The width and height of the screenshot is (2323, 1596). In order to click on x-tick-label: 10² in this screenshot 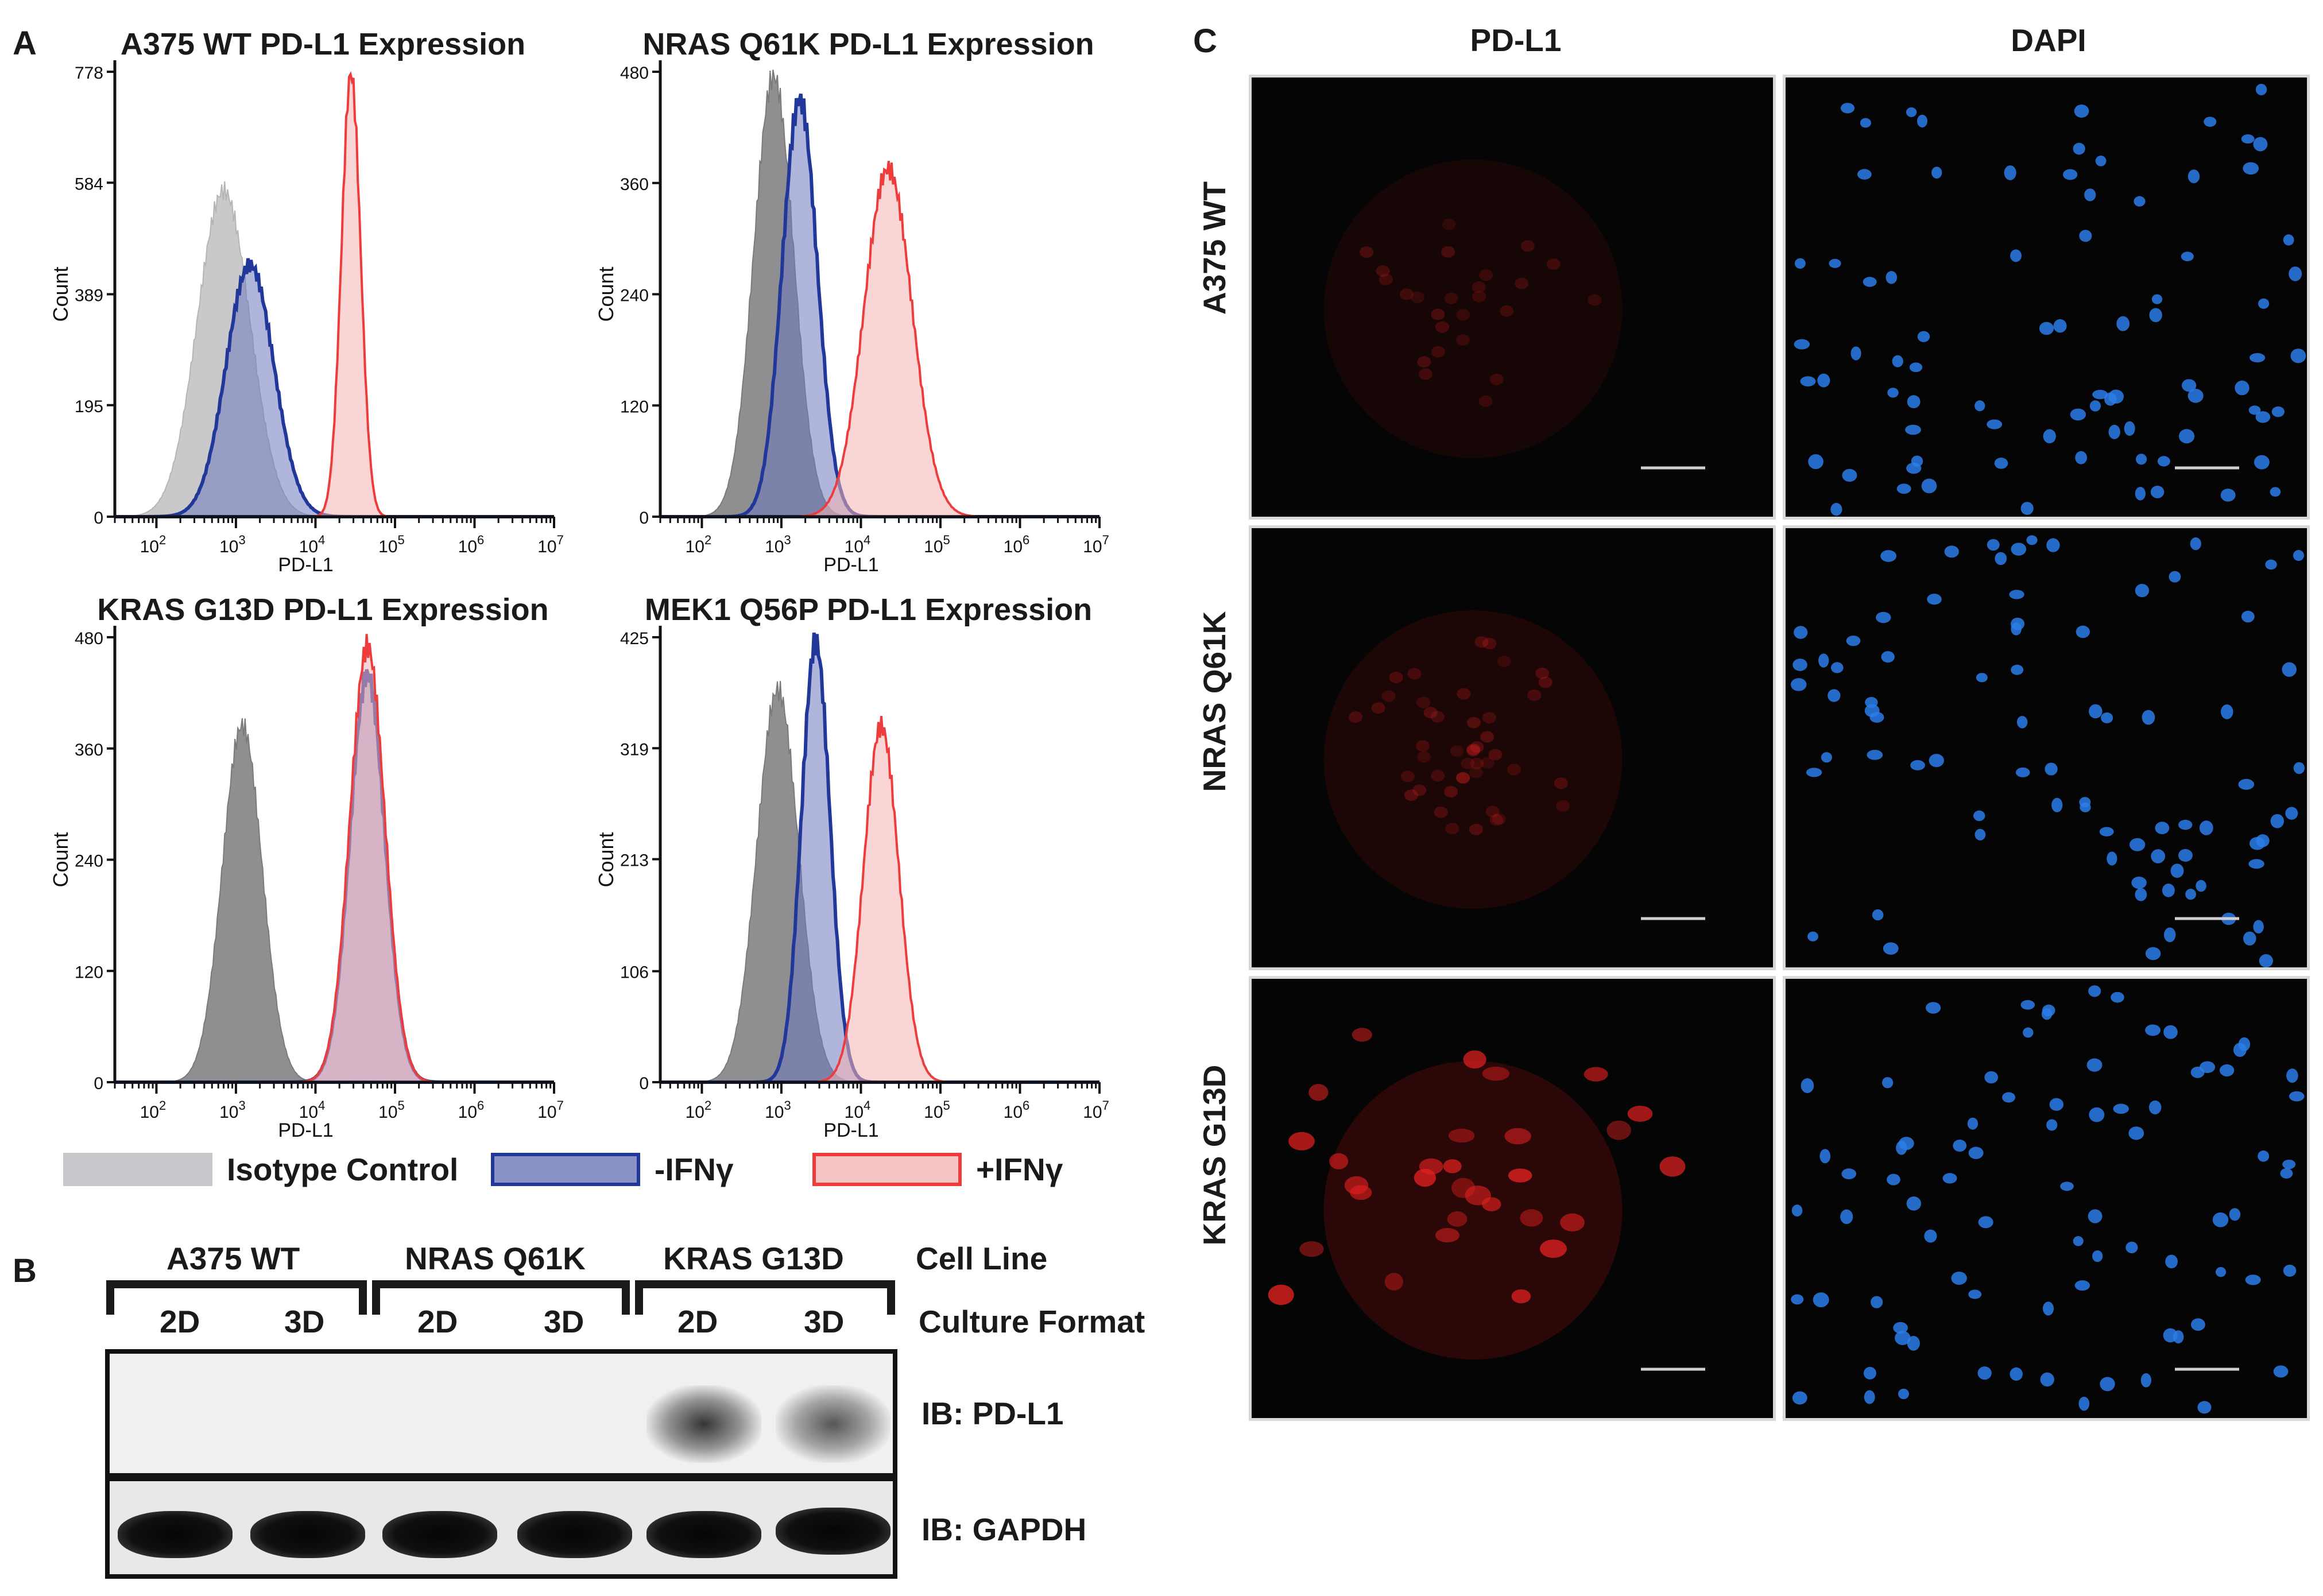, I will do `click(153, 1110)`.